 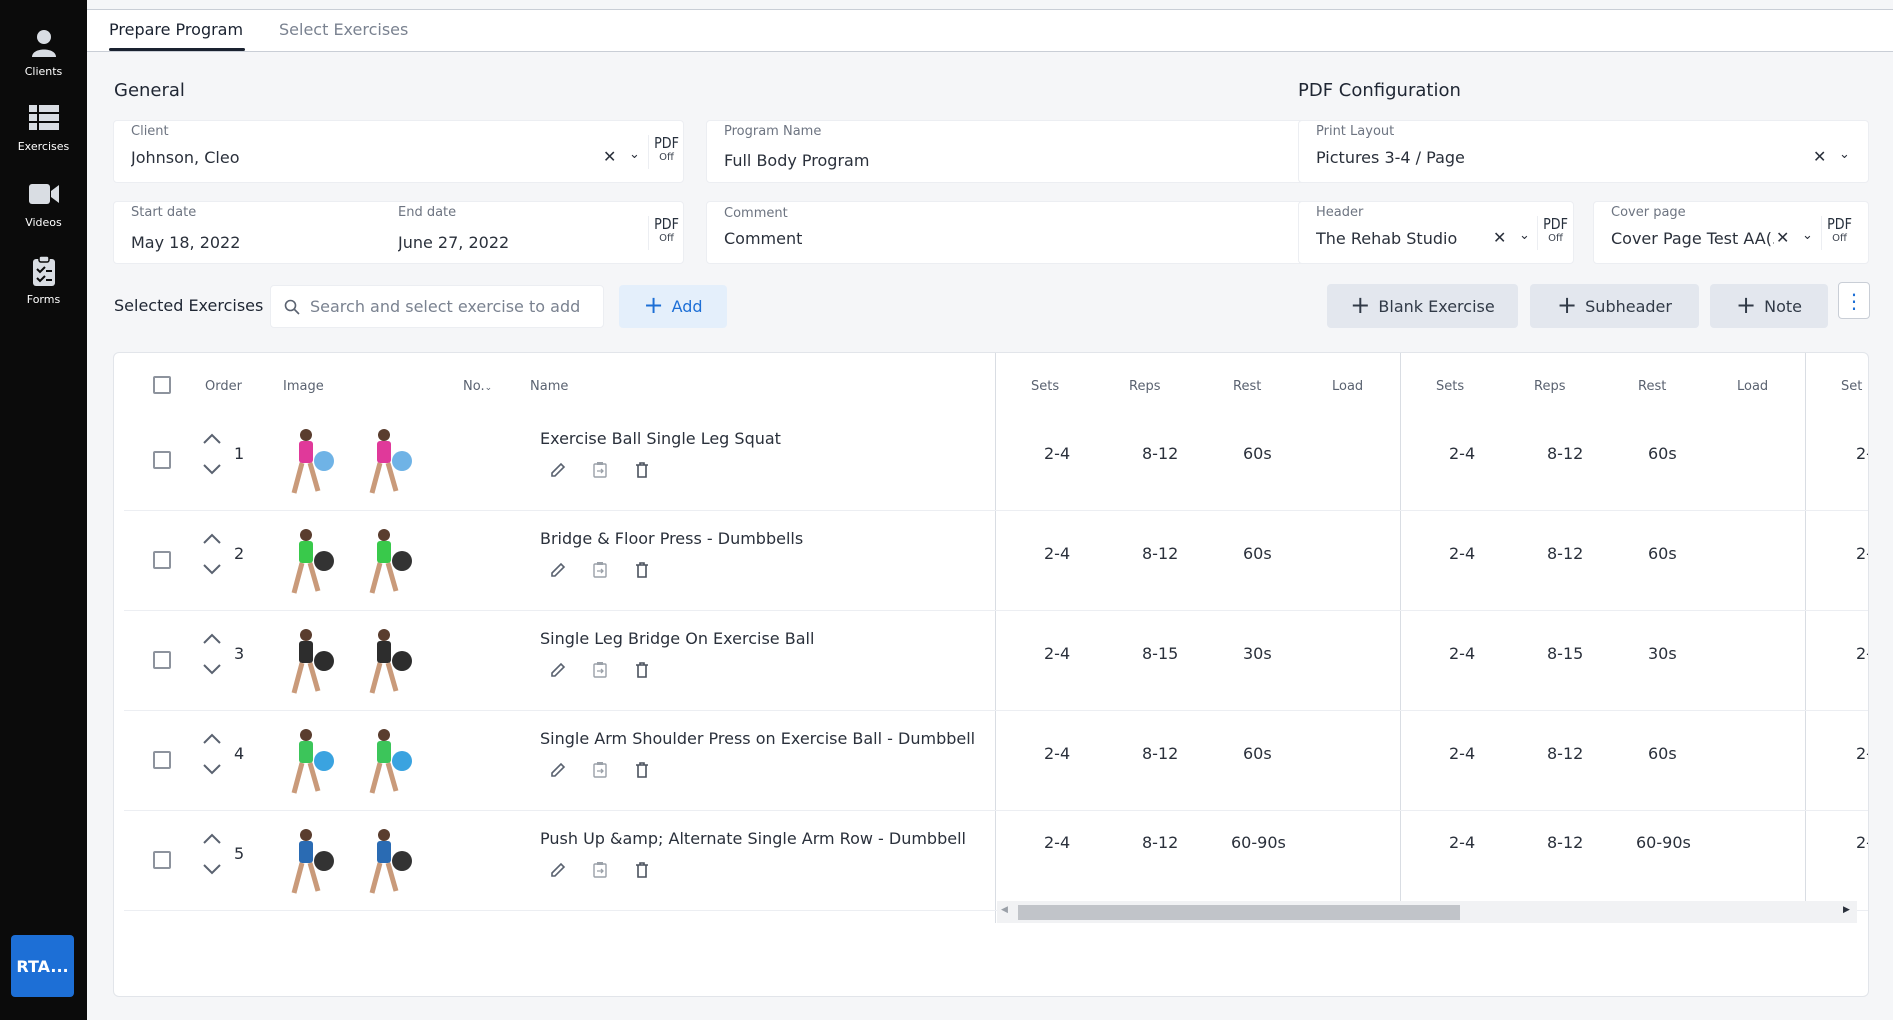 What do you see at coordinates (673, 306) in the screenshot?
I see `add-button: + Add` at bounding box center [673, 306].